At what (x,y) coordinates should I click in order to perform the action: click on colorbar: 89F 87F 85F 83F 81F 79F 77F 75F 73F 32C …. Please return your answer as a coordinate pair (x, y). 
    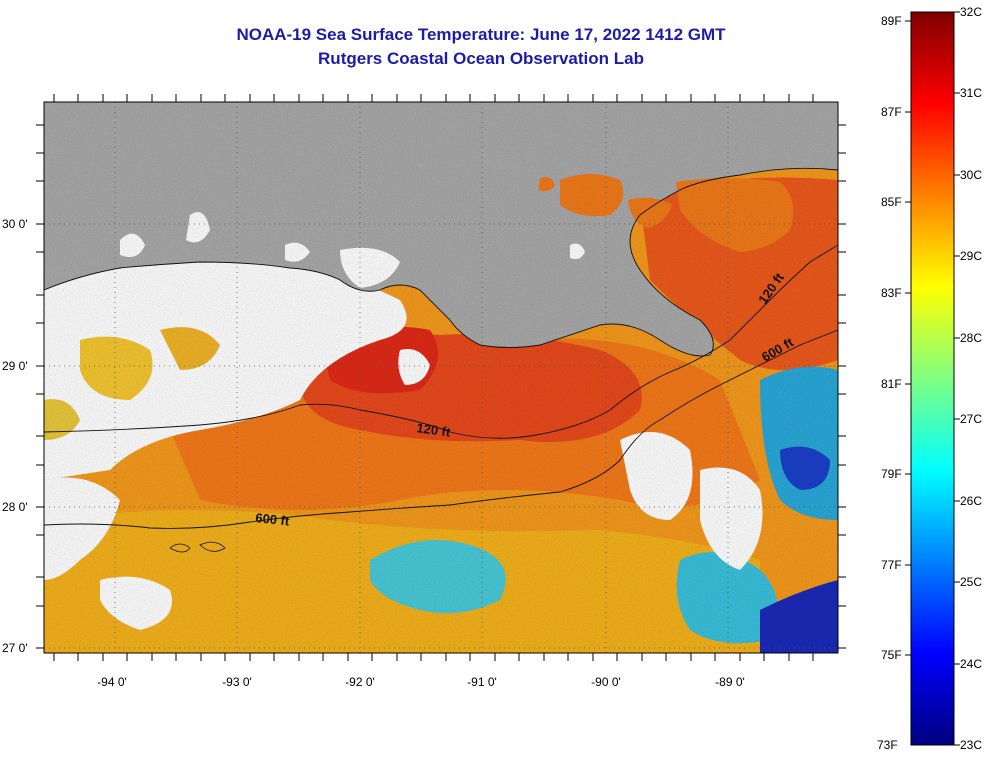
    Looking at the image, I should click on (929, 378).